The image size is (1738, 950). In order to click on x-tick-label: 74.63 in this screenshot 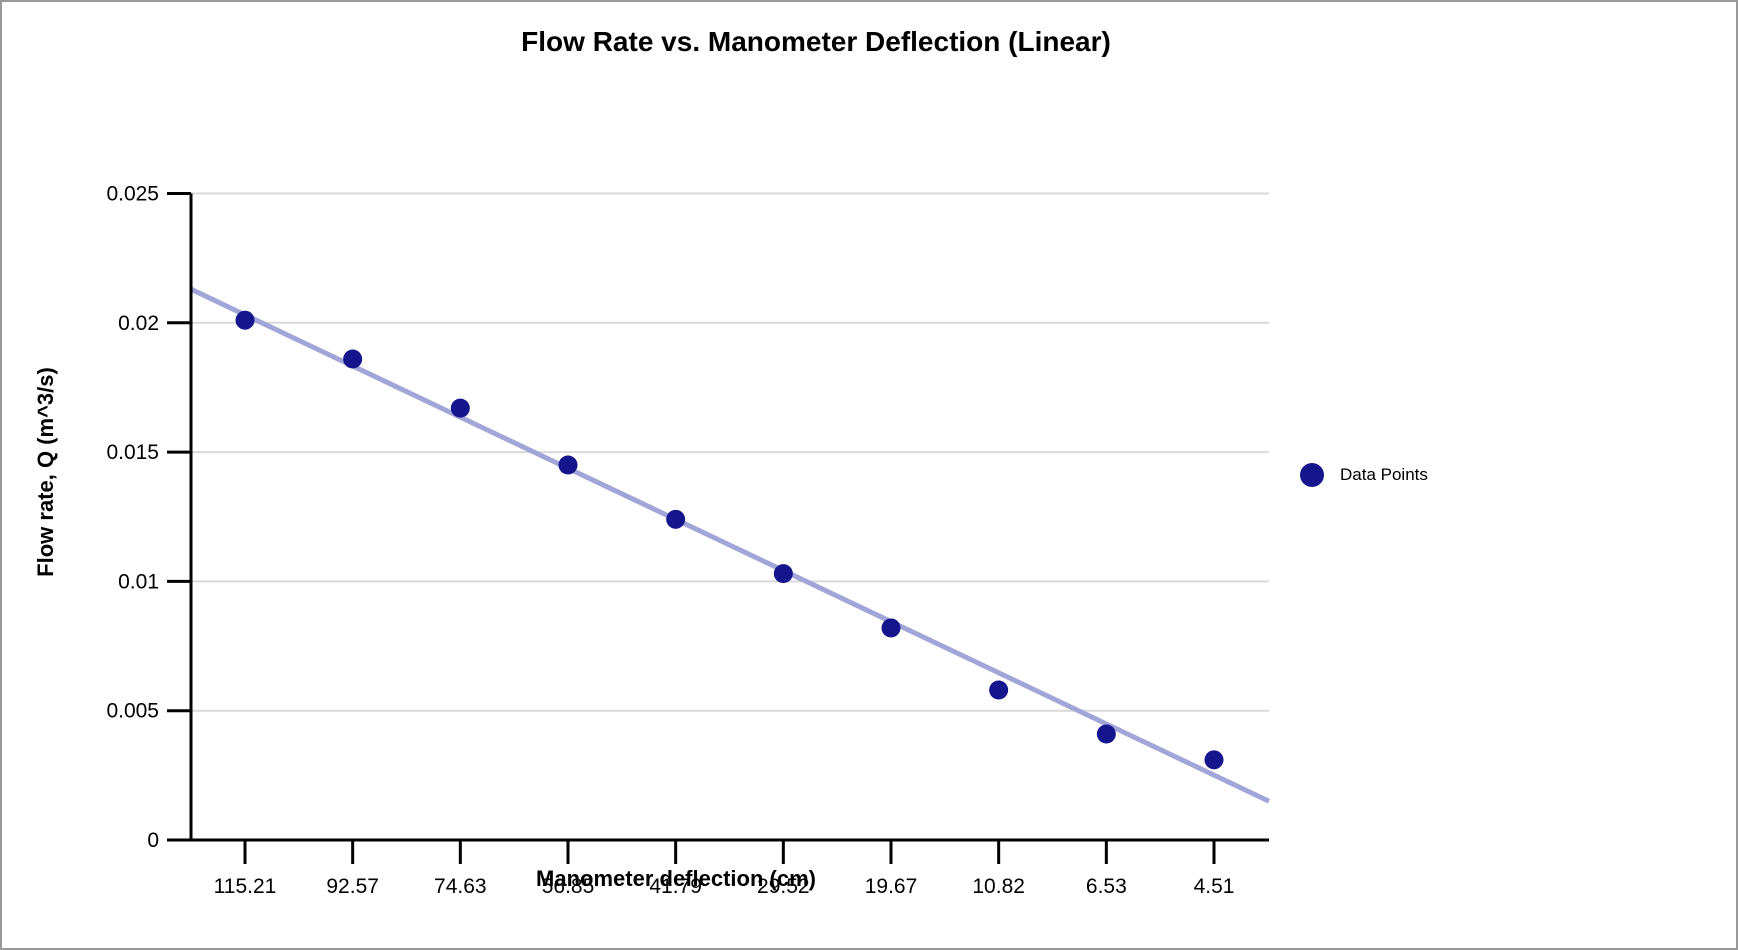, I will do `click(460, 886)`.